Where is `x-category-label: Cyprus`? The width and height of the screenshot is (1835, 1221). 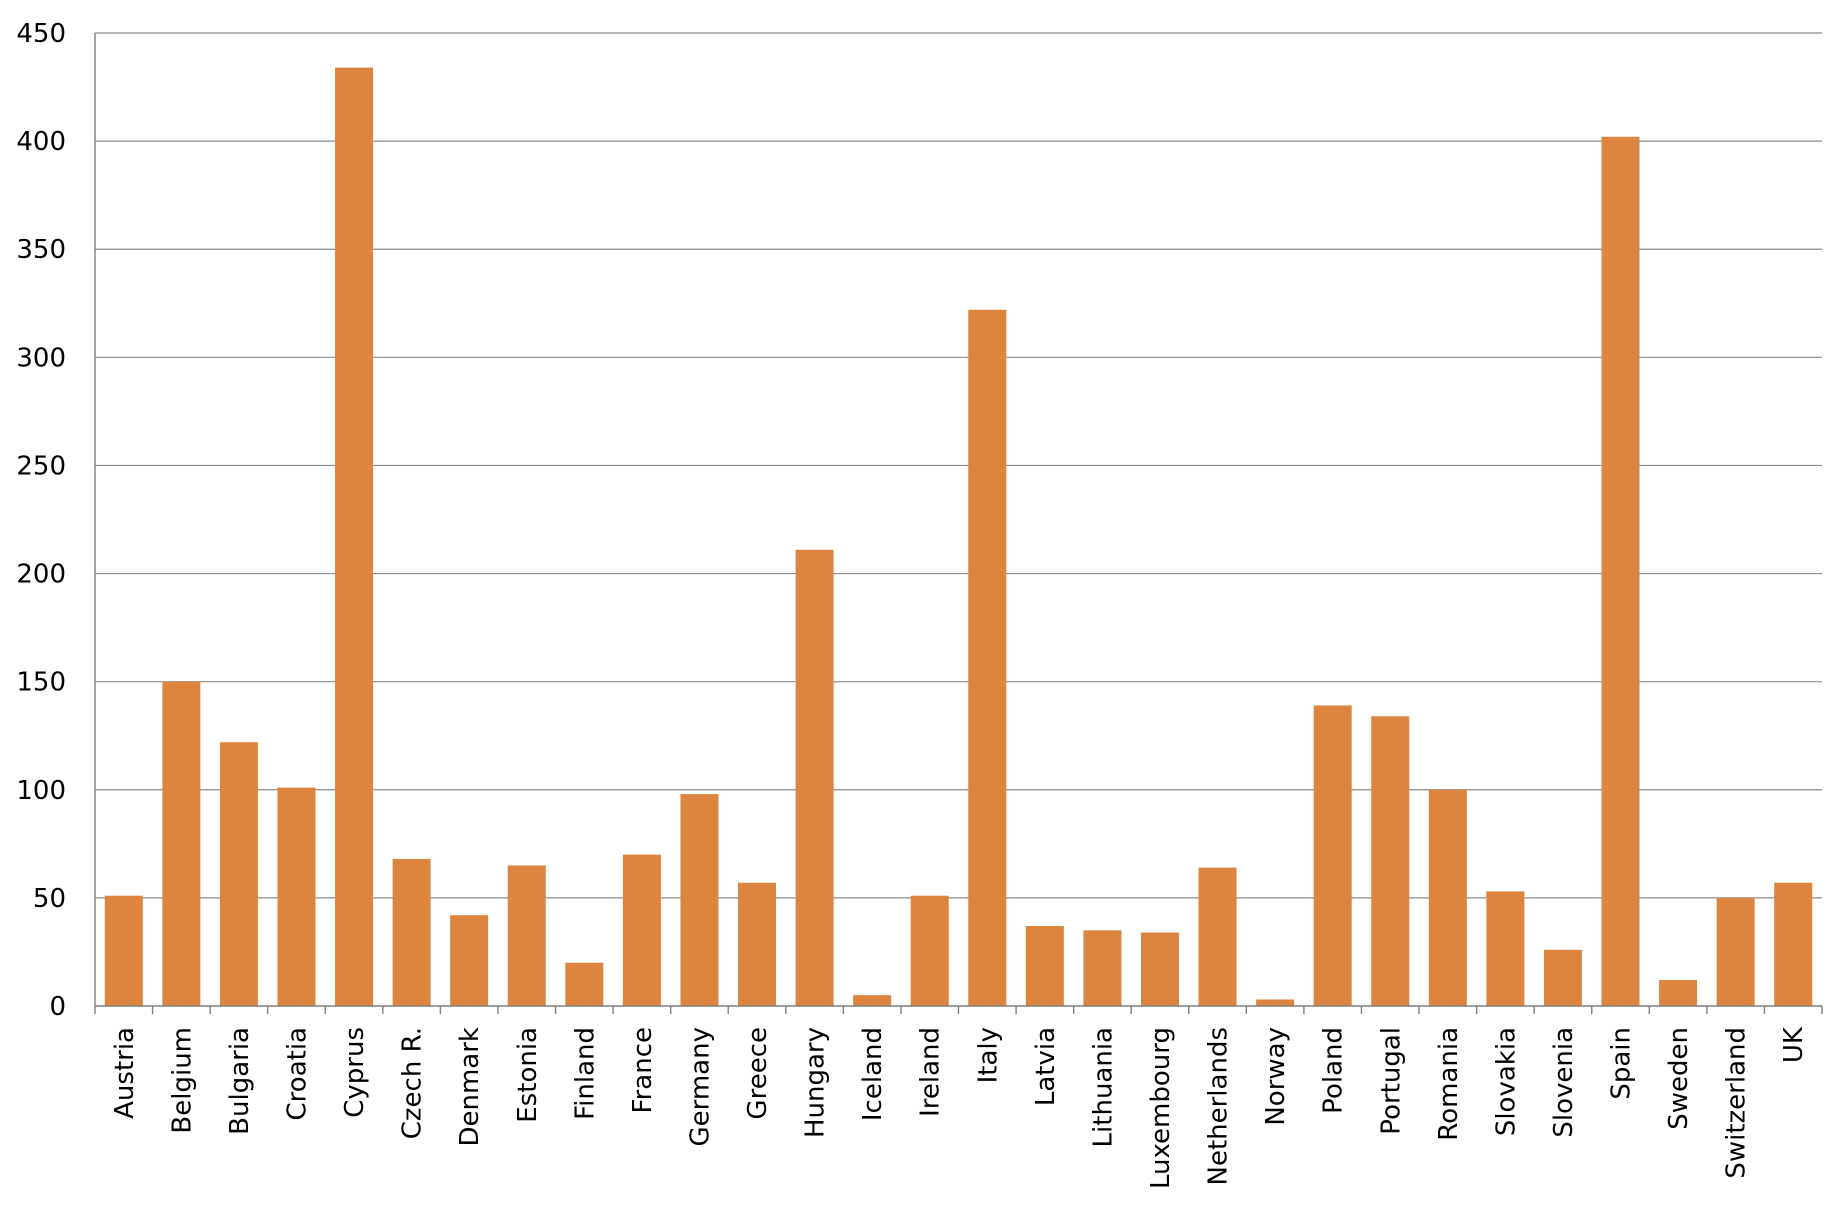
x-category-label: Cyprus is located at coordinates (355, 1072).